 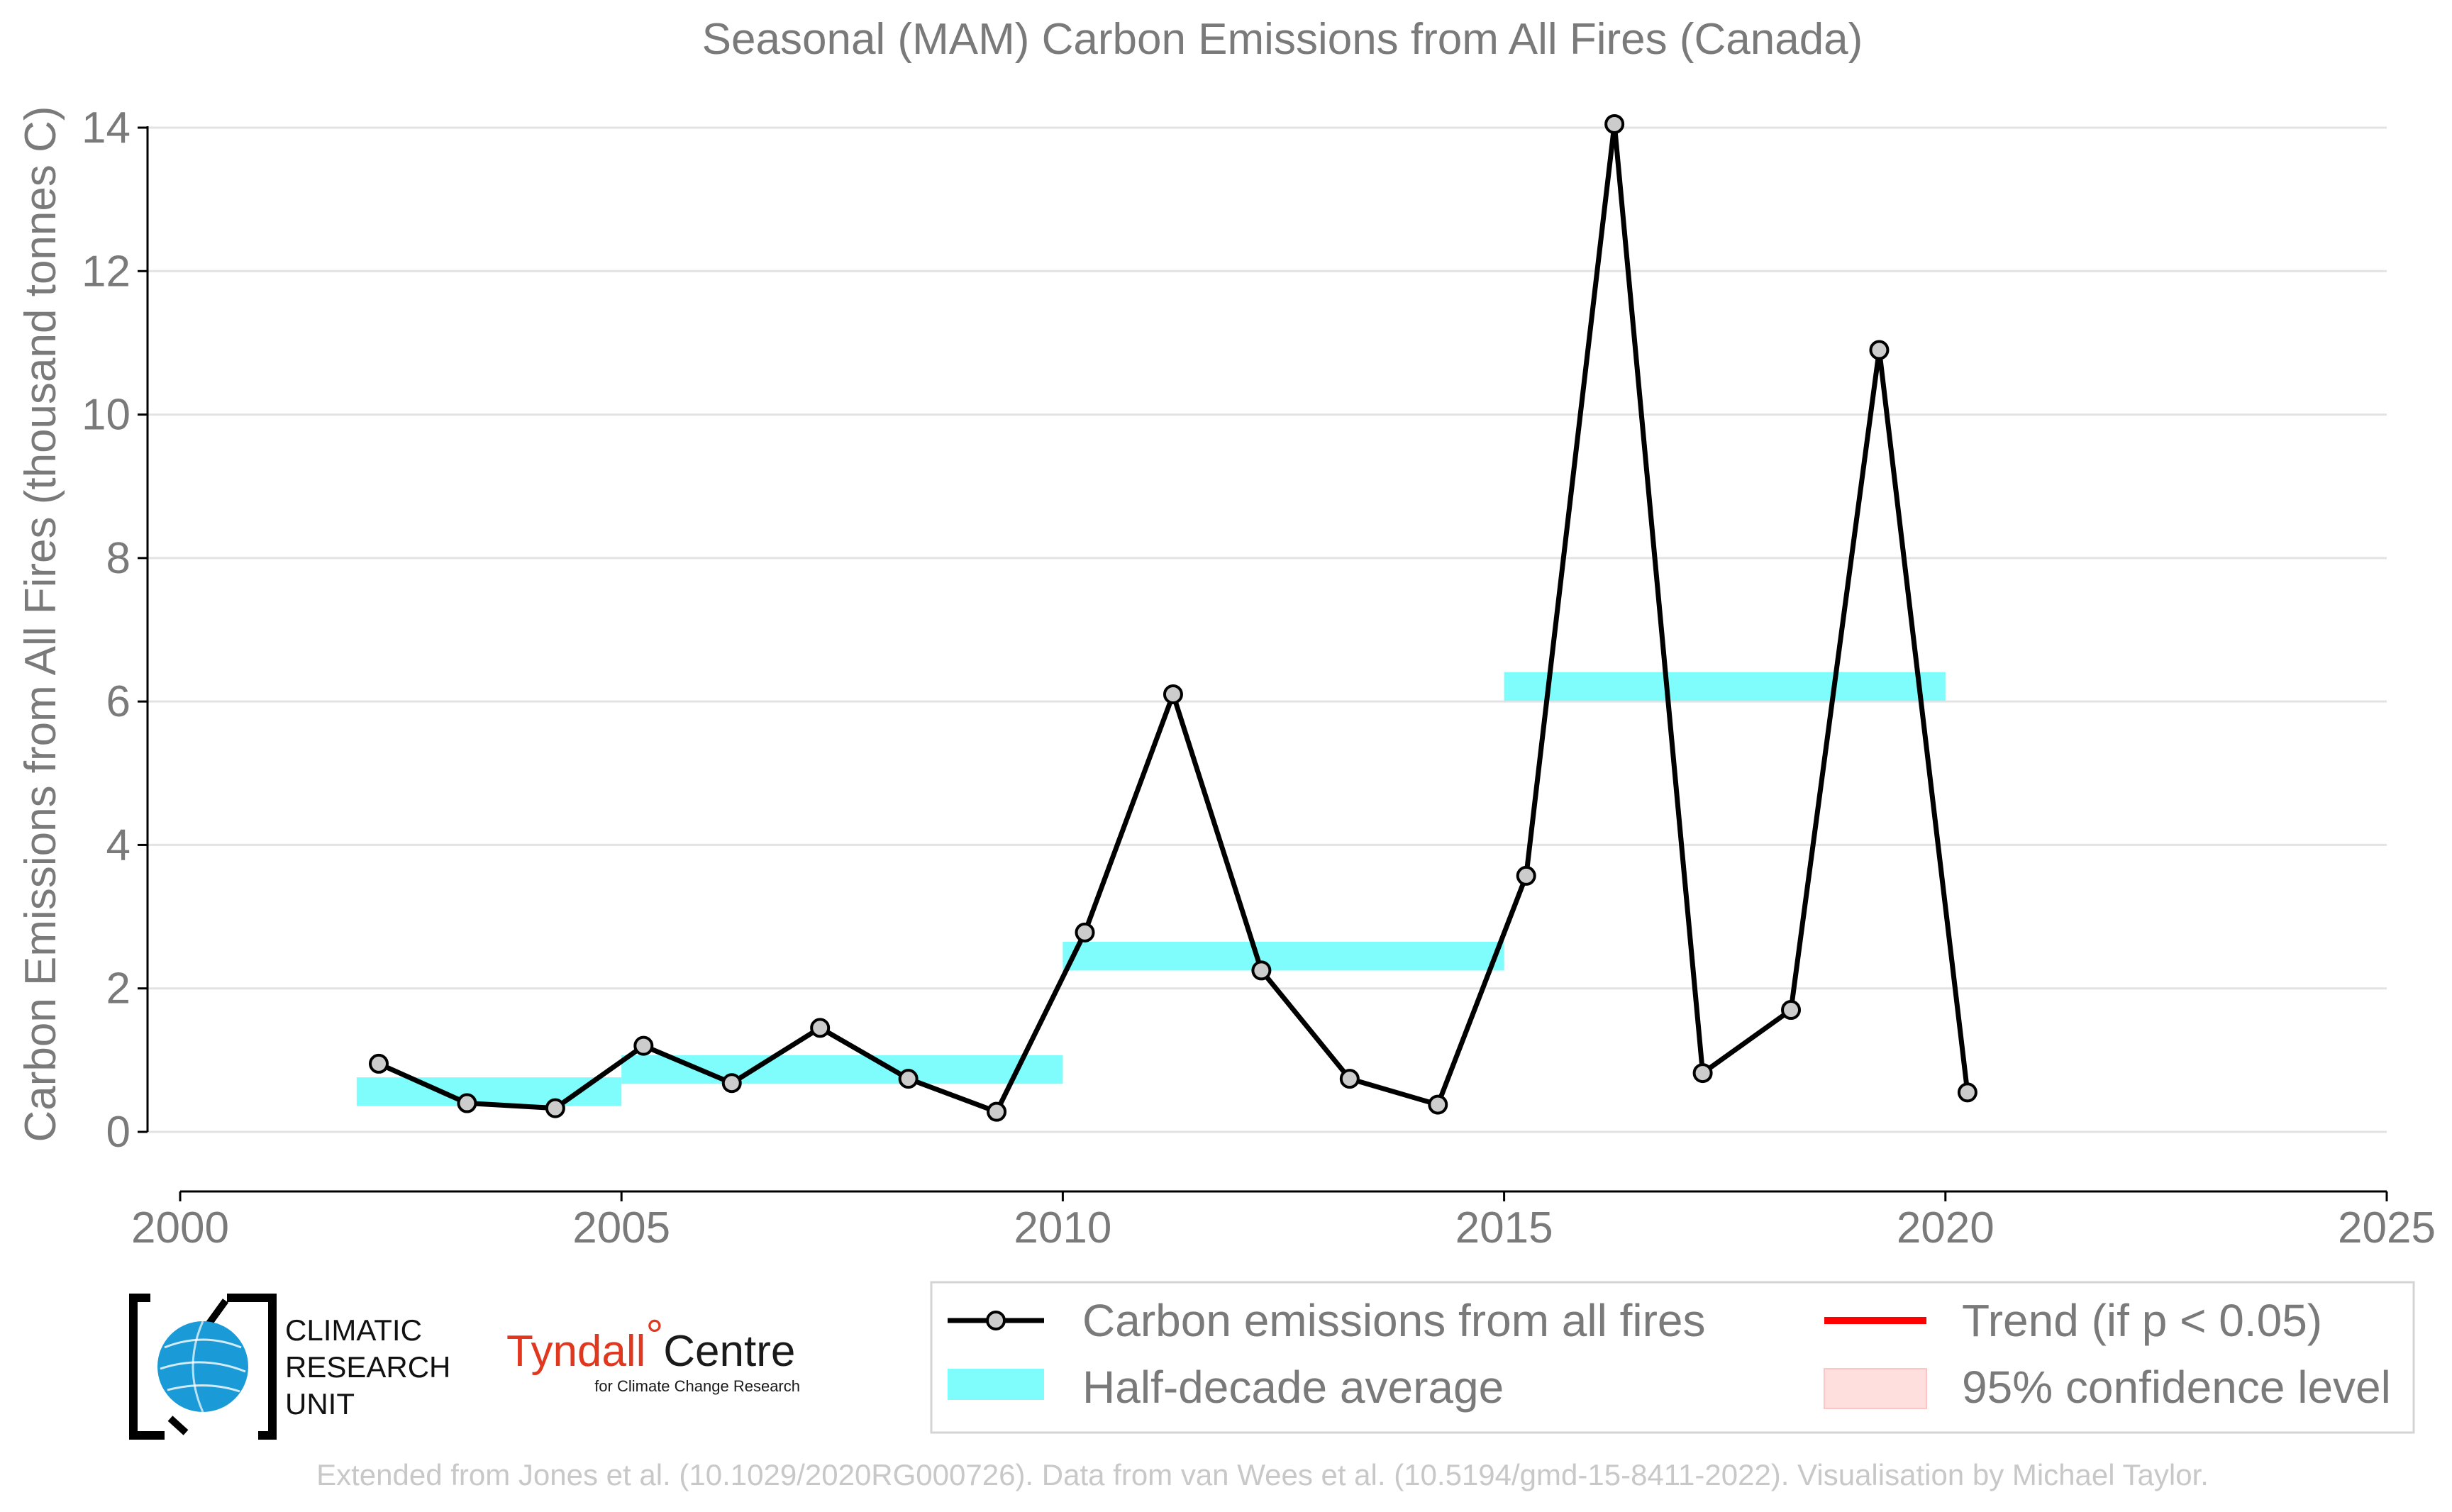 What do you see at coordinates (106, 271) in the screenshot?
I see `y-tick-label-12: 12` at bounding box center [106, 271].